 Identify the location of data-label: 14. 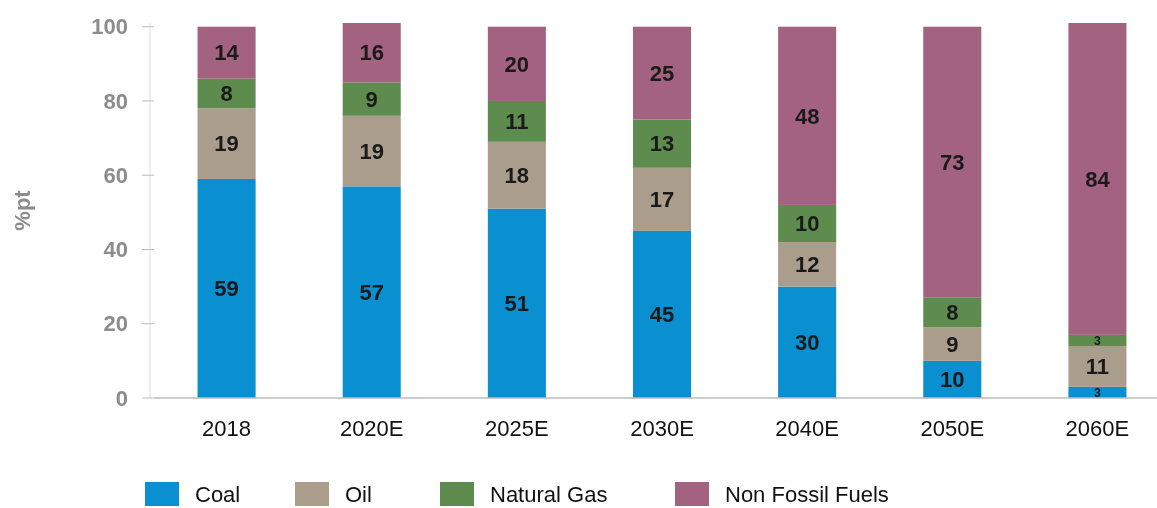
(227, 53).